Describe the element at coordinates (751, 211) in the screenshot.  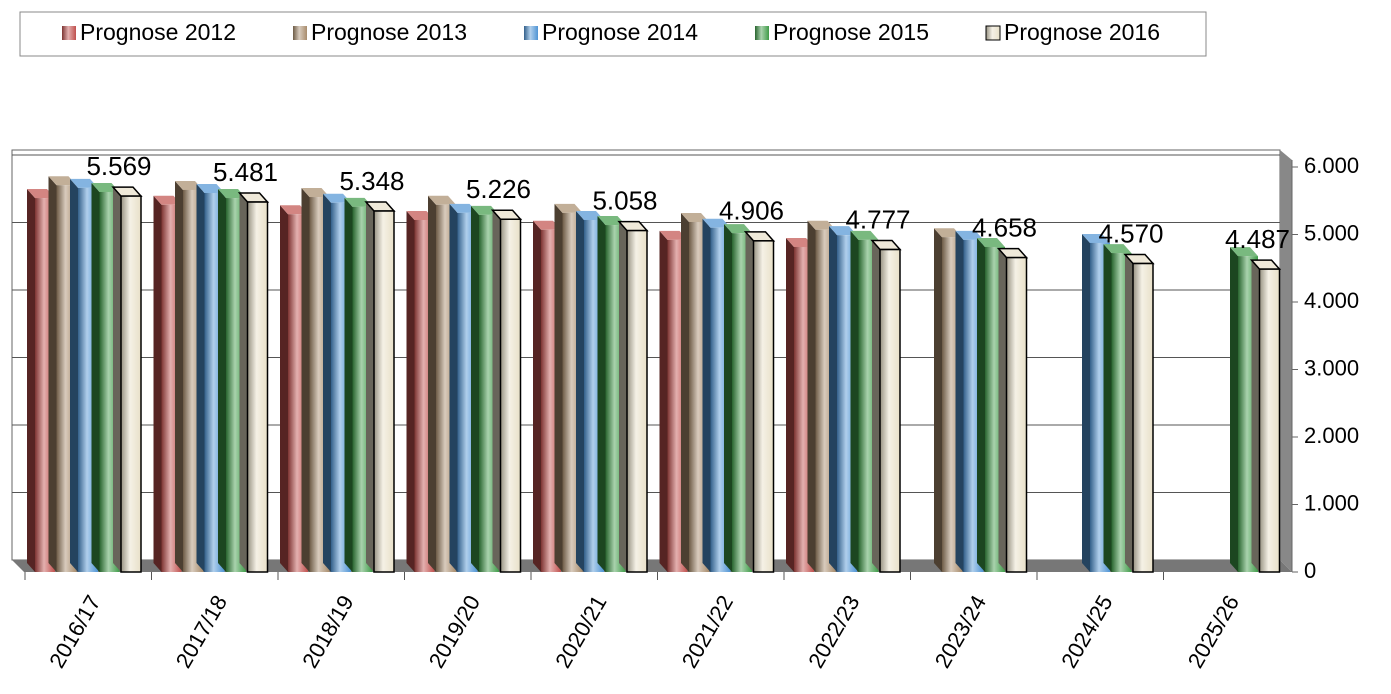
I see `data-label: 4.906` at that location.